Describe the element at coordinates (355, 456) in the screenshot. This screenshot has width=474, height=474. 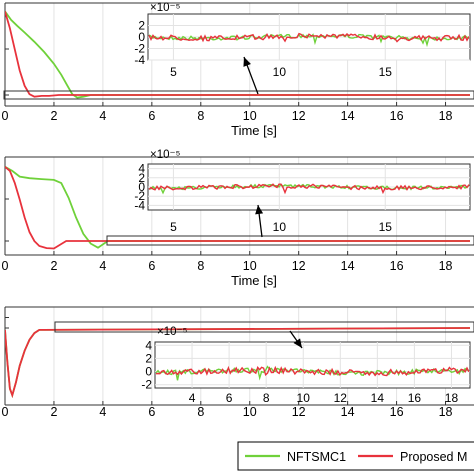
I see `legend: NFTSMC1 Proposed M` at that location.